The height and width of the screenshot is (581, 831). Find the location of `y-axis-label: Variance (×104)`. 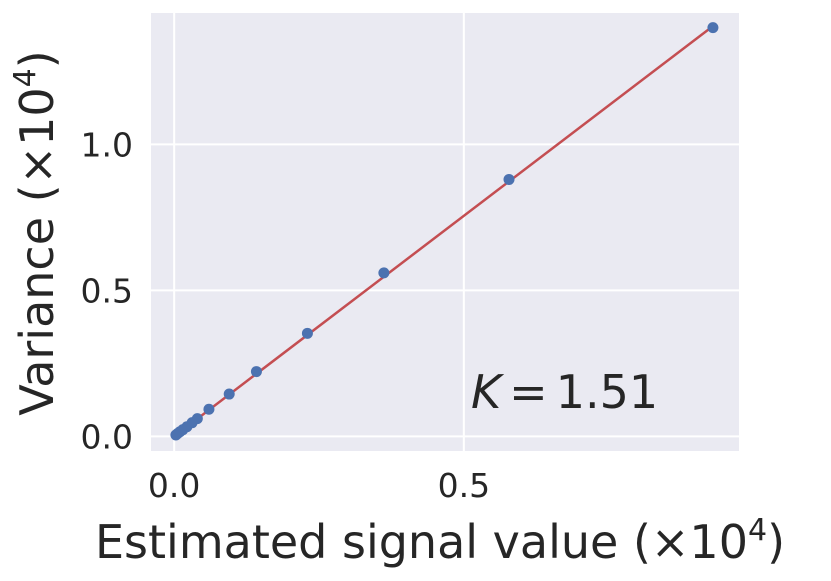

y-axis-label: Variance (×104) is located at coordinates (36, 232).